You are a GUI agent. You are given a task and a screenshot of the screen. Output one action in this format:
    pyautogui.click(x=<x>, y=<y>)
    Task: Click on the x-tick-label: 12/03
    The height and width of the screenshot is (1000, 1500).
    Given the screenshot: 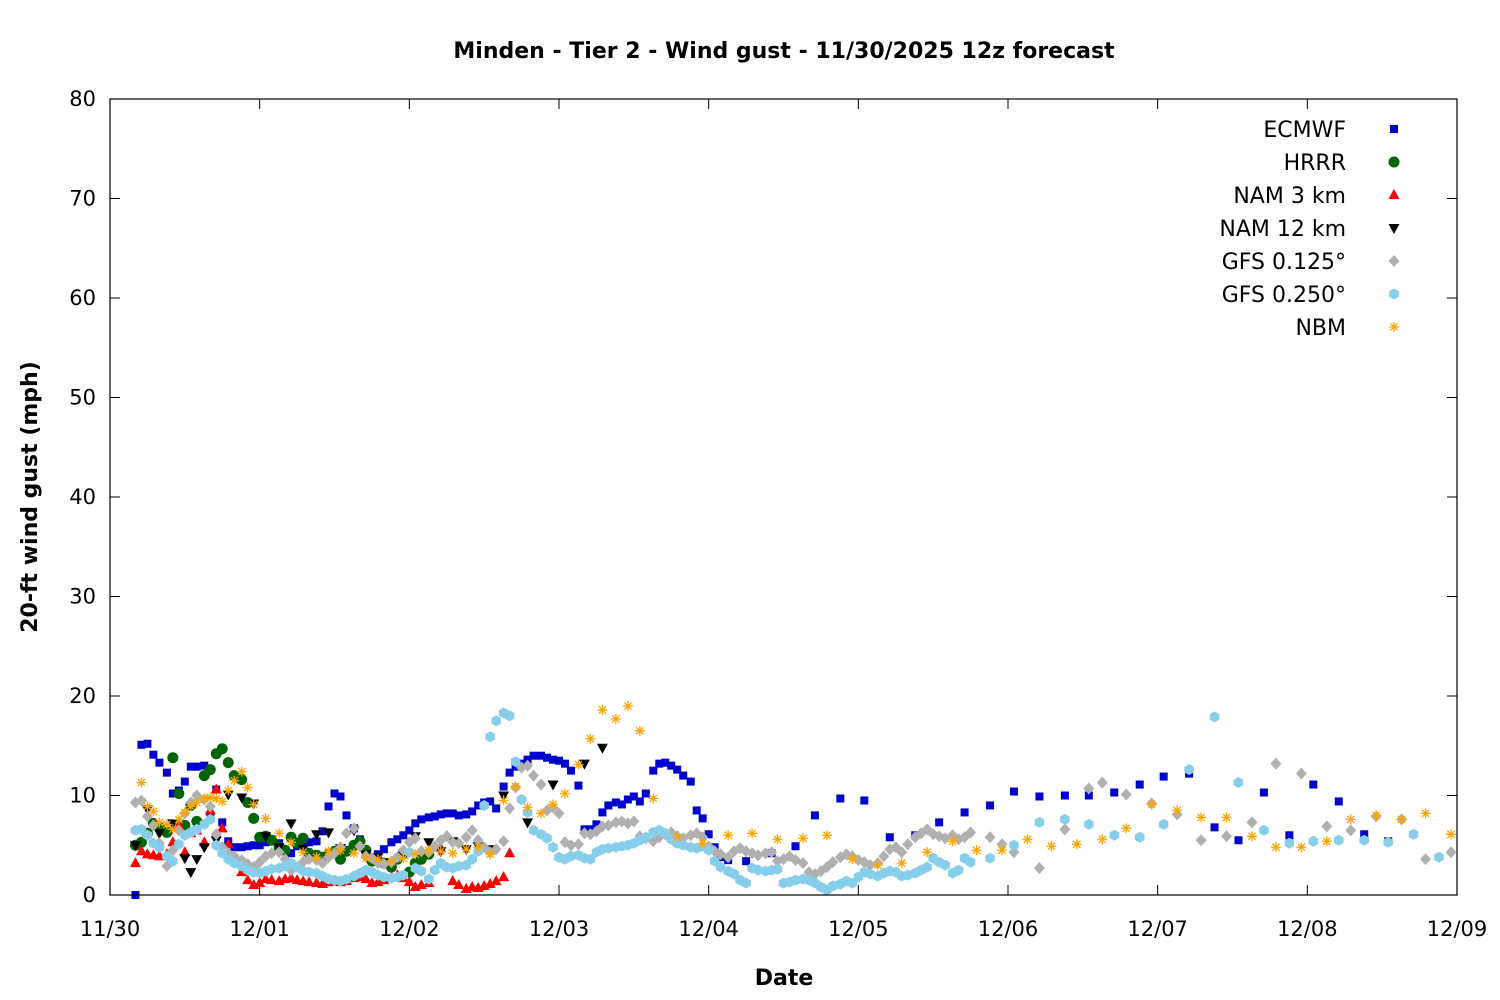 What is the action you would take?
    pyautogui.click(x=559, y=929)
    